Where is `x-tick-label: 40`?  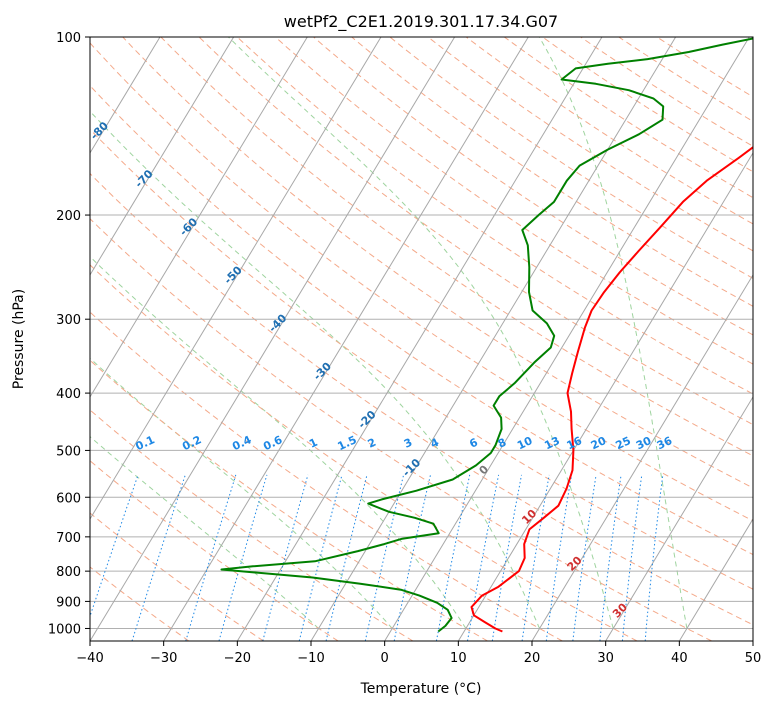 x-tick-label: 40 is located at coordinates (679, 658).